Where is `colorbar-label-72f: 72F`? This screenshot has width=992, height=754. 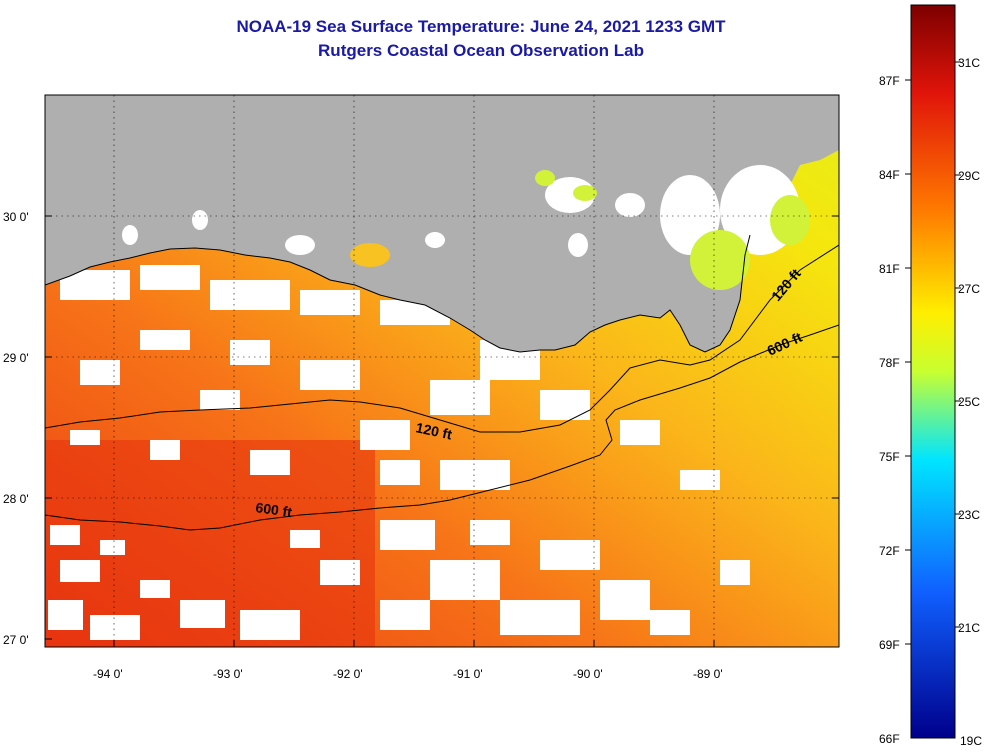 colorbar-label-72f: 72F is located at coordinates (889, 551).